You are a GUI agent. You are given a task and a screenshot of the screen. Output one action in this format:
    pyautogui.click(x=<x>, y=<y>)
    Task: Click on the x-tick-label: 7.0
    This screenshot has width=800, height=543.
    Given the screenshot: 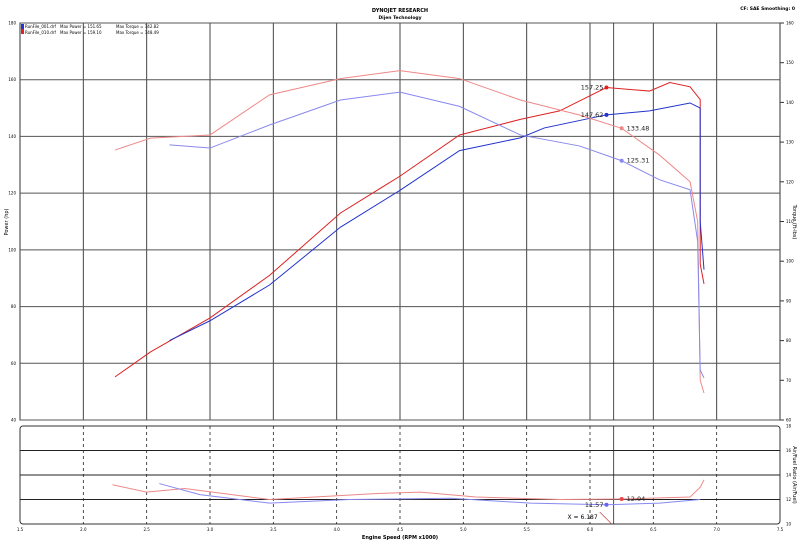 What is the action you would take?
    pyautogui.click(x=716, y=529)
    